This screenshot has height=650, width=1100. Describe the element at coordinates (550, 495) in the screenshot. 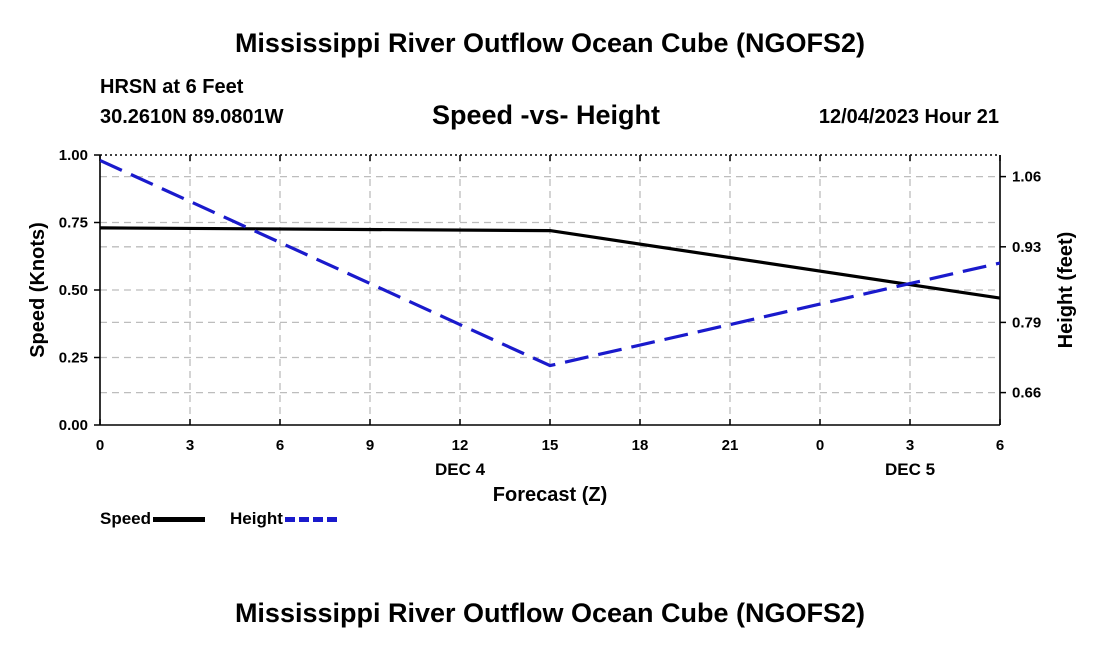

I see `x-axis-title: Forecast (Z)` at that location.